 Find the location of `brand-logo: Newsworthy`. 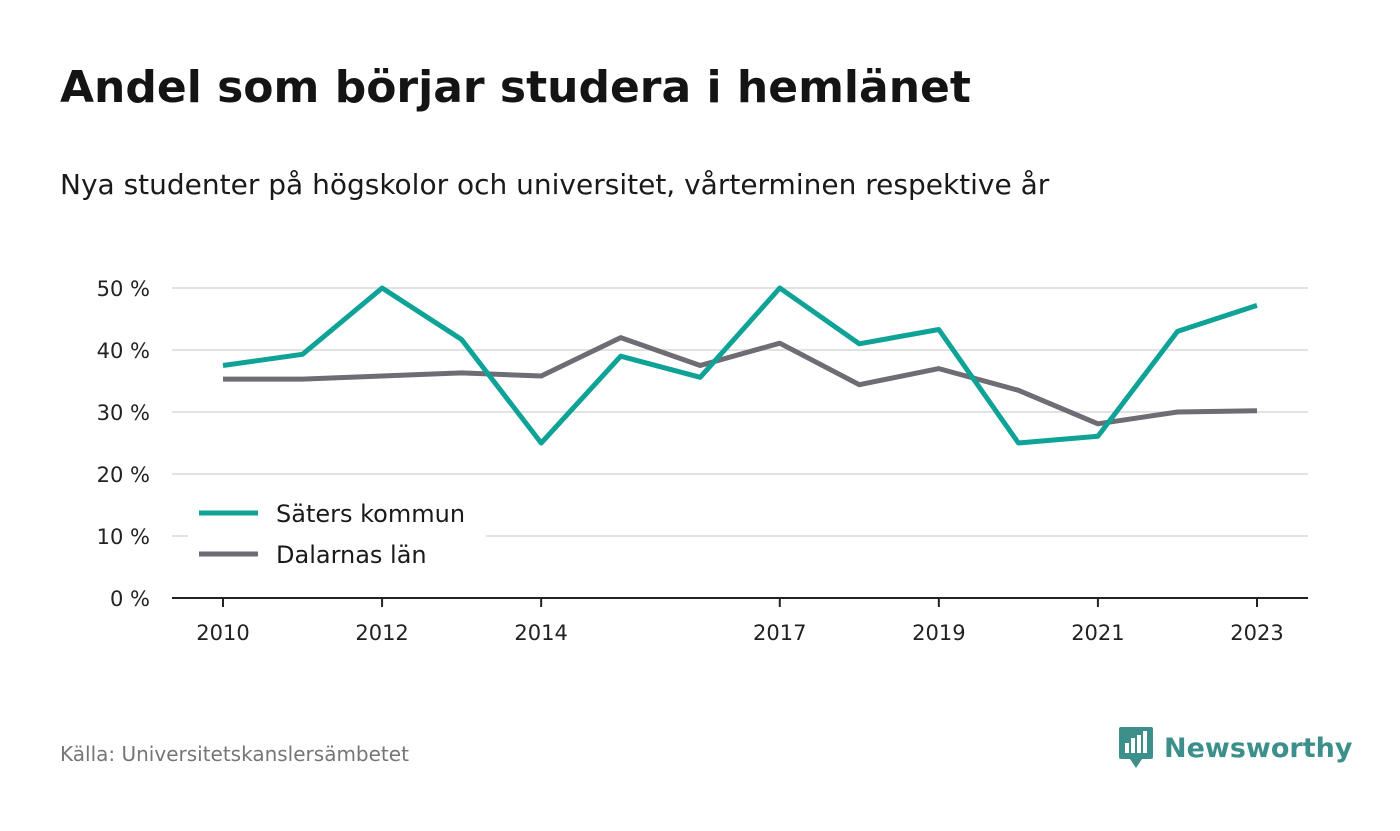

brand-logo: Newsworthy is located at coordinates (1235, 748).